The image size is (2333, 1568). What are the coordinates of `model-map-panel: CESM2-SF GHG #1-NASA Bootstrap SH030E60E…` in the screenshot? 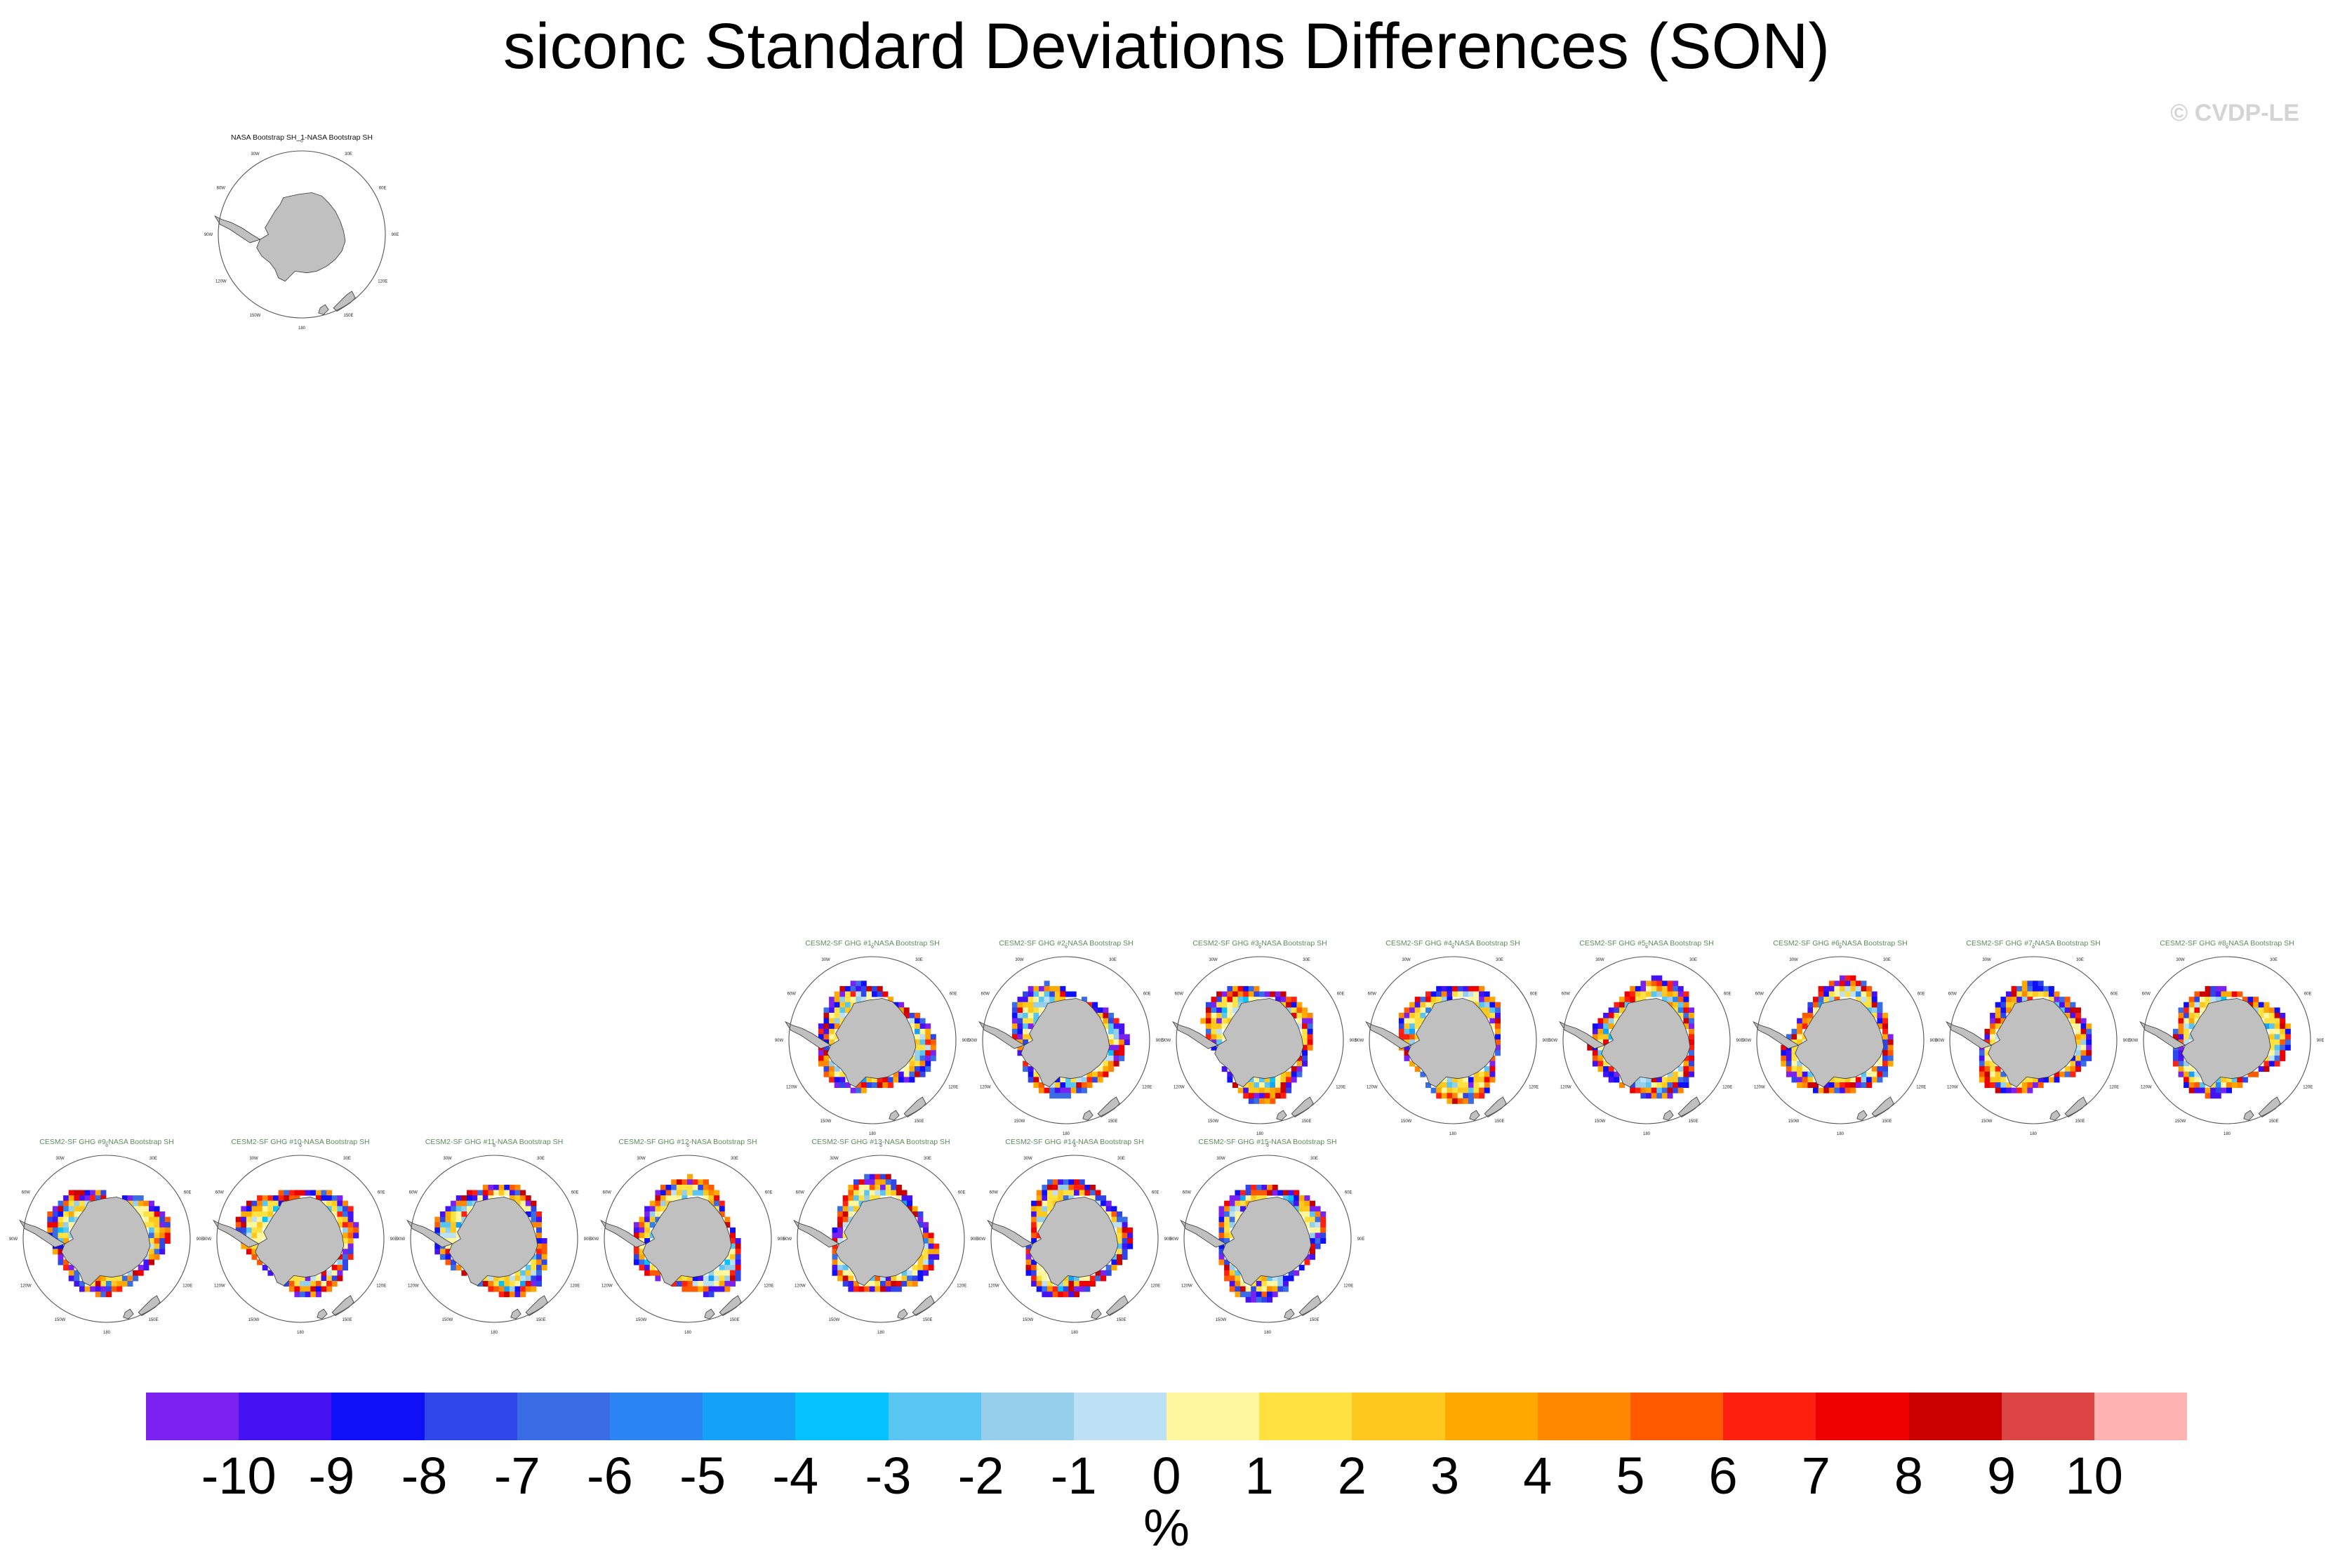 It's located at (872, 1037).